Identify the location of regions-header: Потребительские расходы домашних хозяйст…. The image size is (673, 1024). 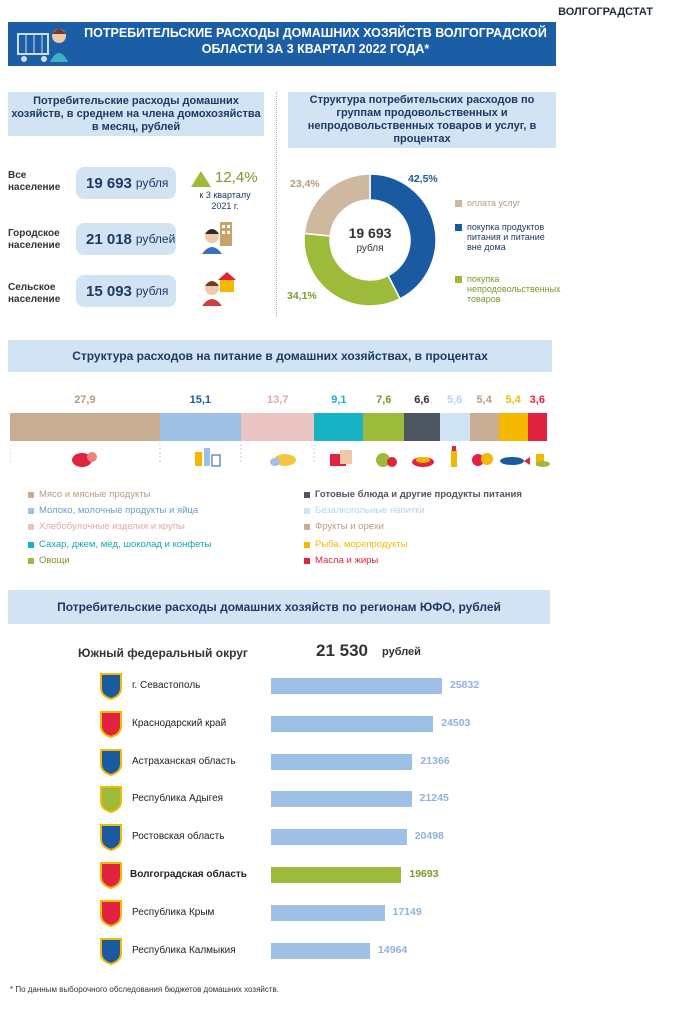
(279, 607).